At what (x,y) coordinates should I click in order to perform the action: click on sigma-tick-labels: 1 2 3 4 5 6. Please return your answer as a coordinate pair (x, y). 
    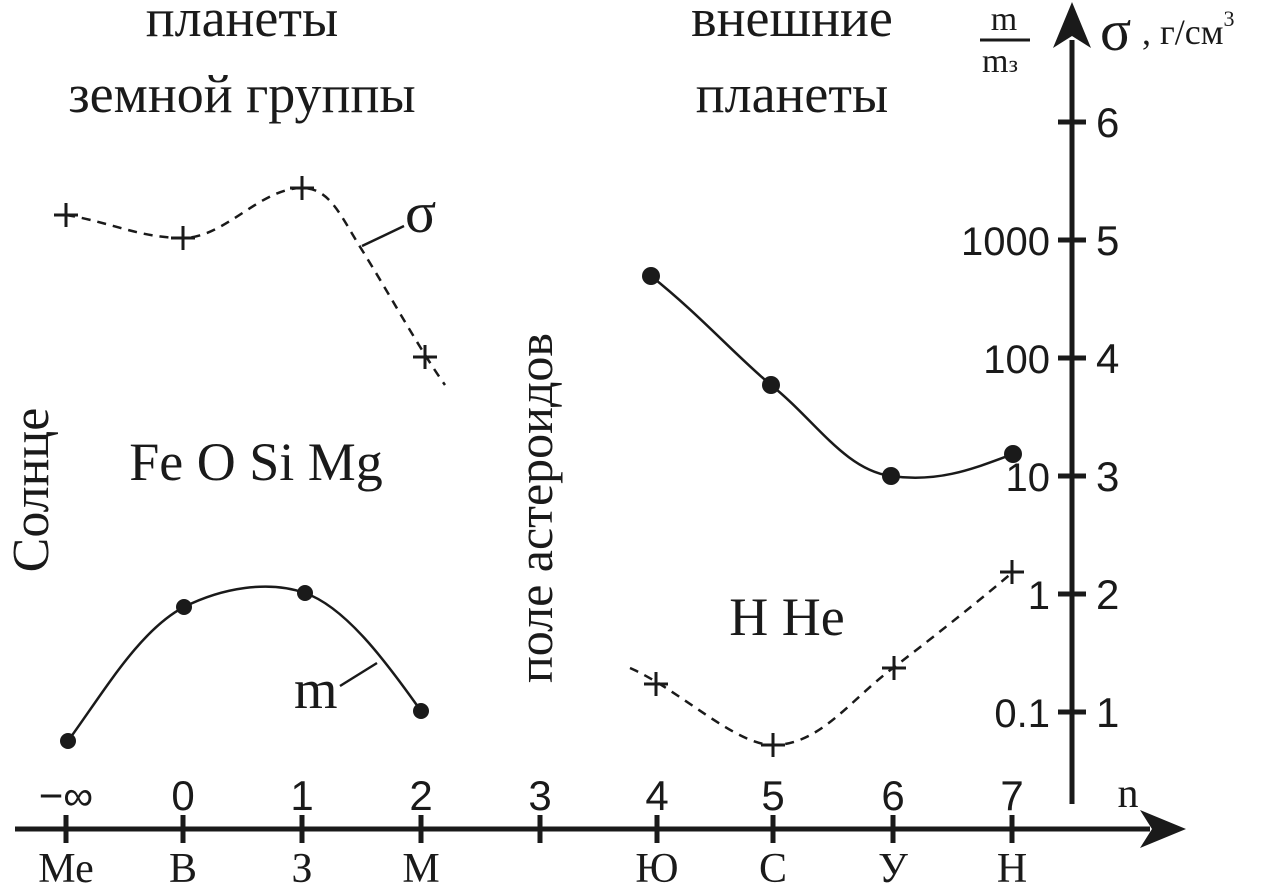
    Looking at the image, I should click on (1107, 417).